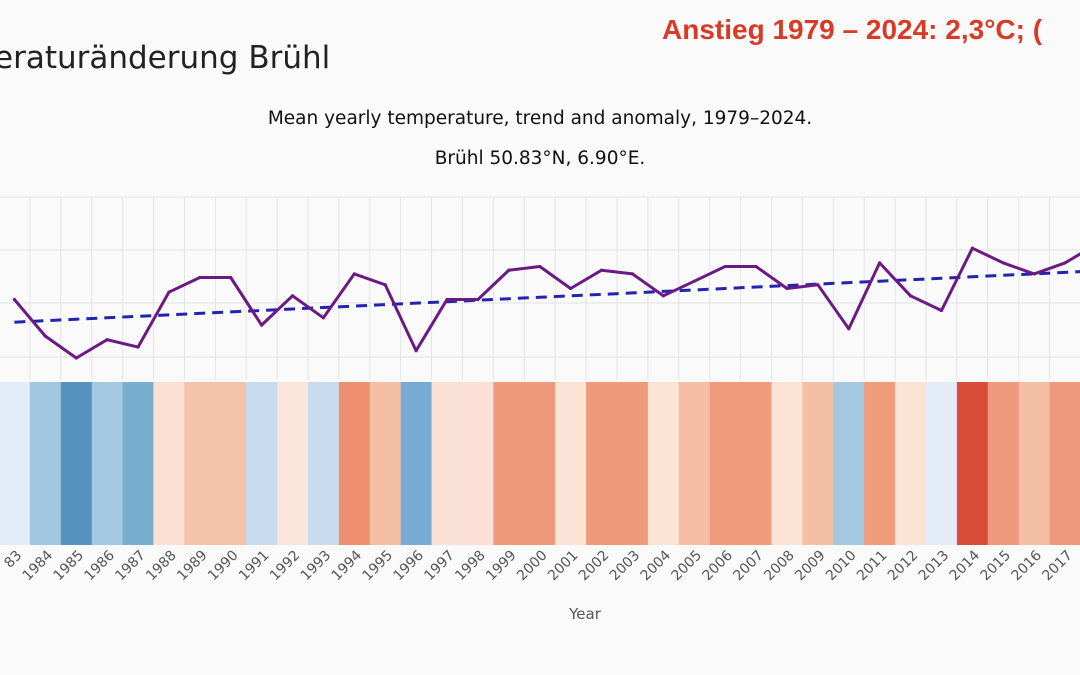 The width and height of the screenshot is (1080, 675). What do you see at coordinates (625, 566) in the screenshot?
I see `x-tick-label: 2003` at bounding box center [625, 566].